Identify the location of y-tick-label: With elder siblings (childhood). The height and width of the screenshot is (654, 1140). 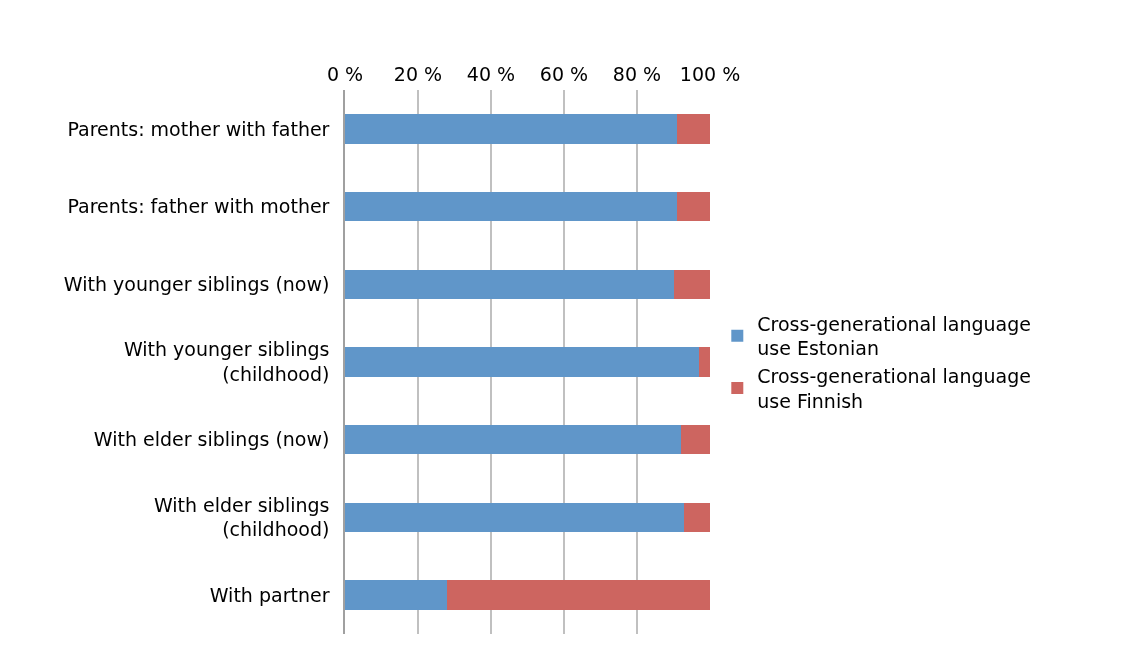
(241, 517).